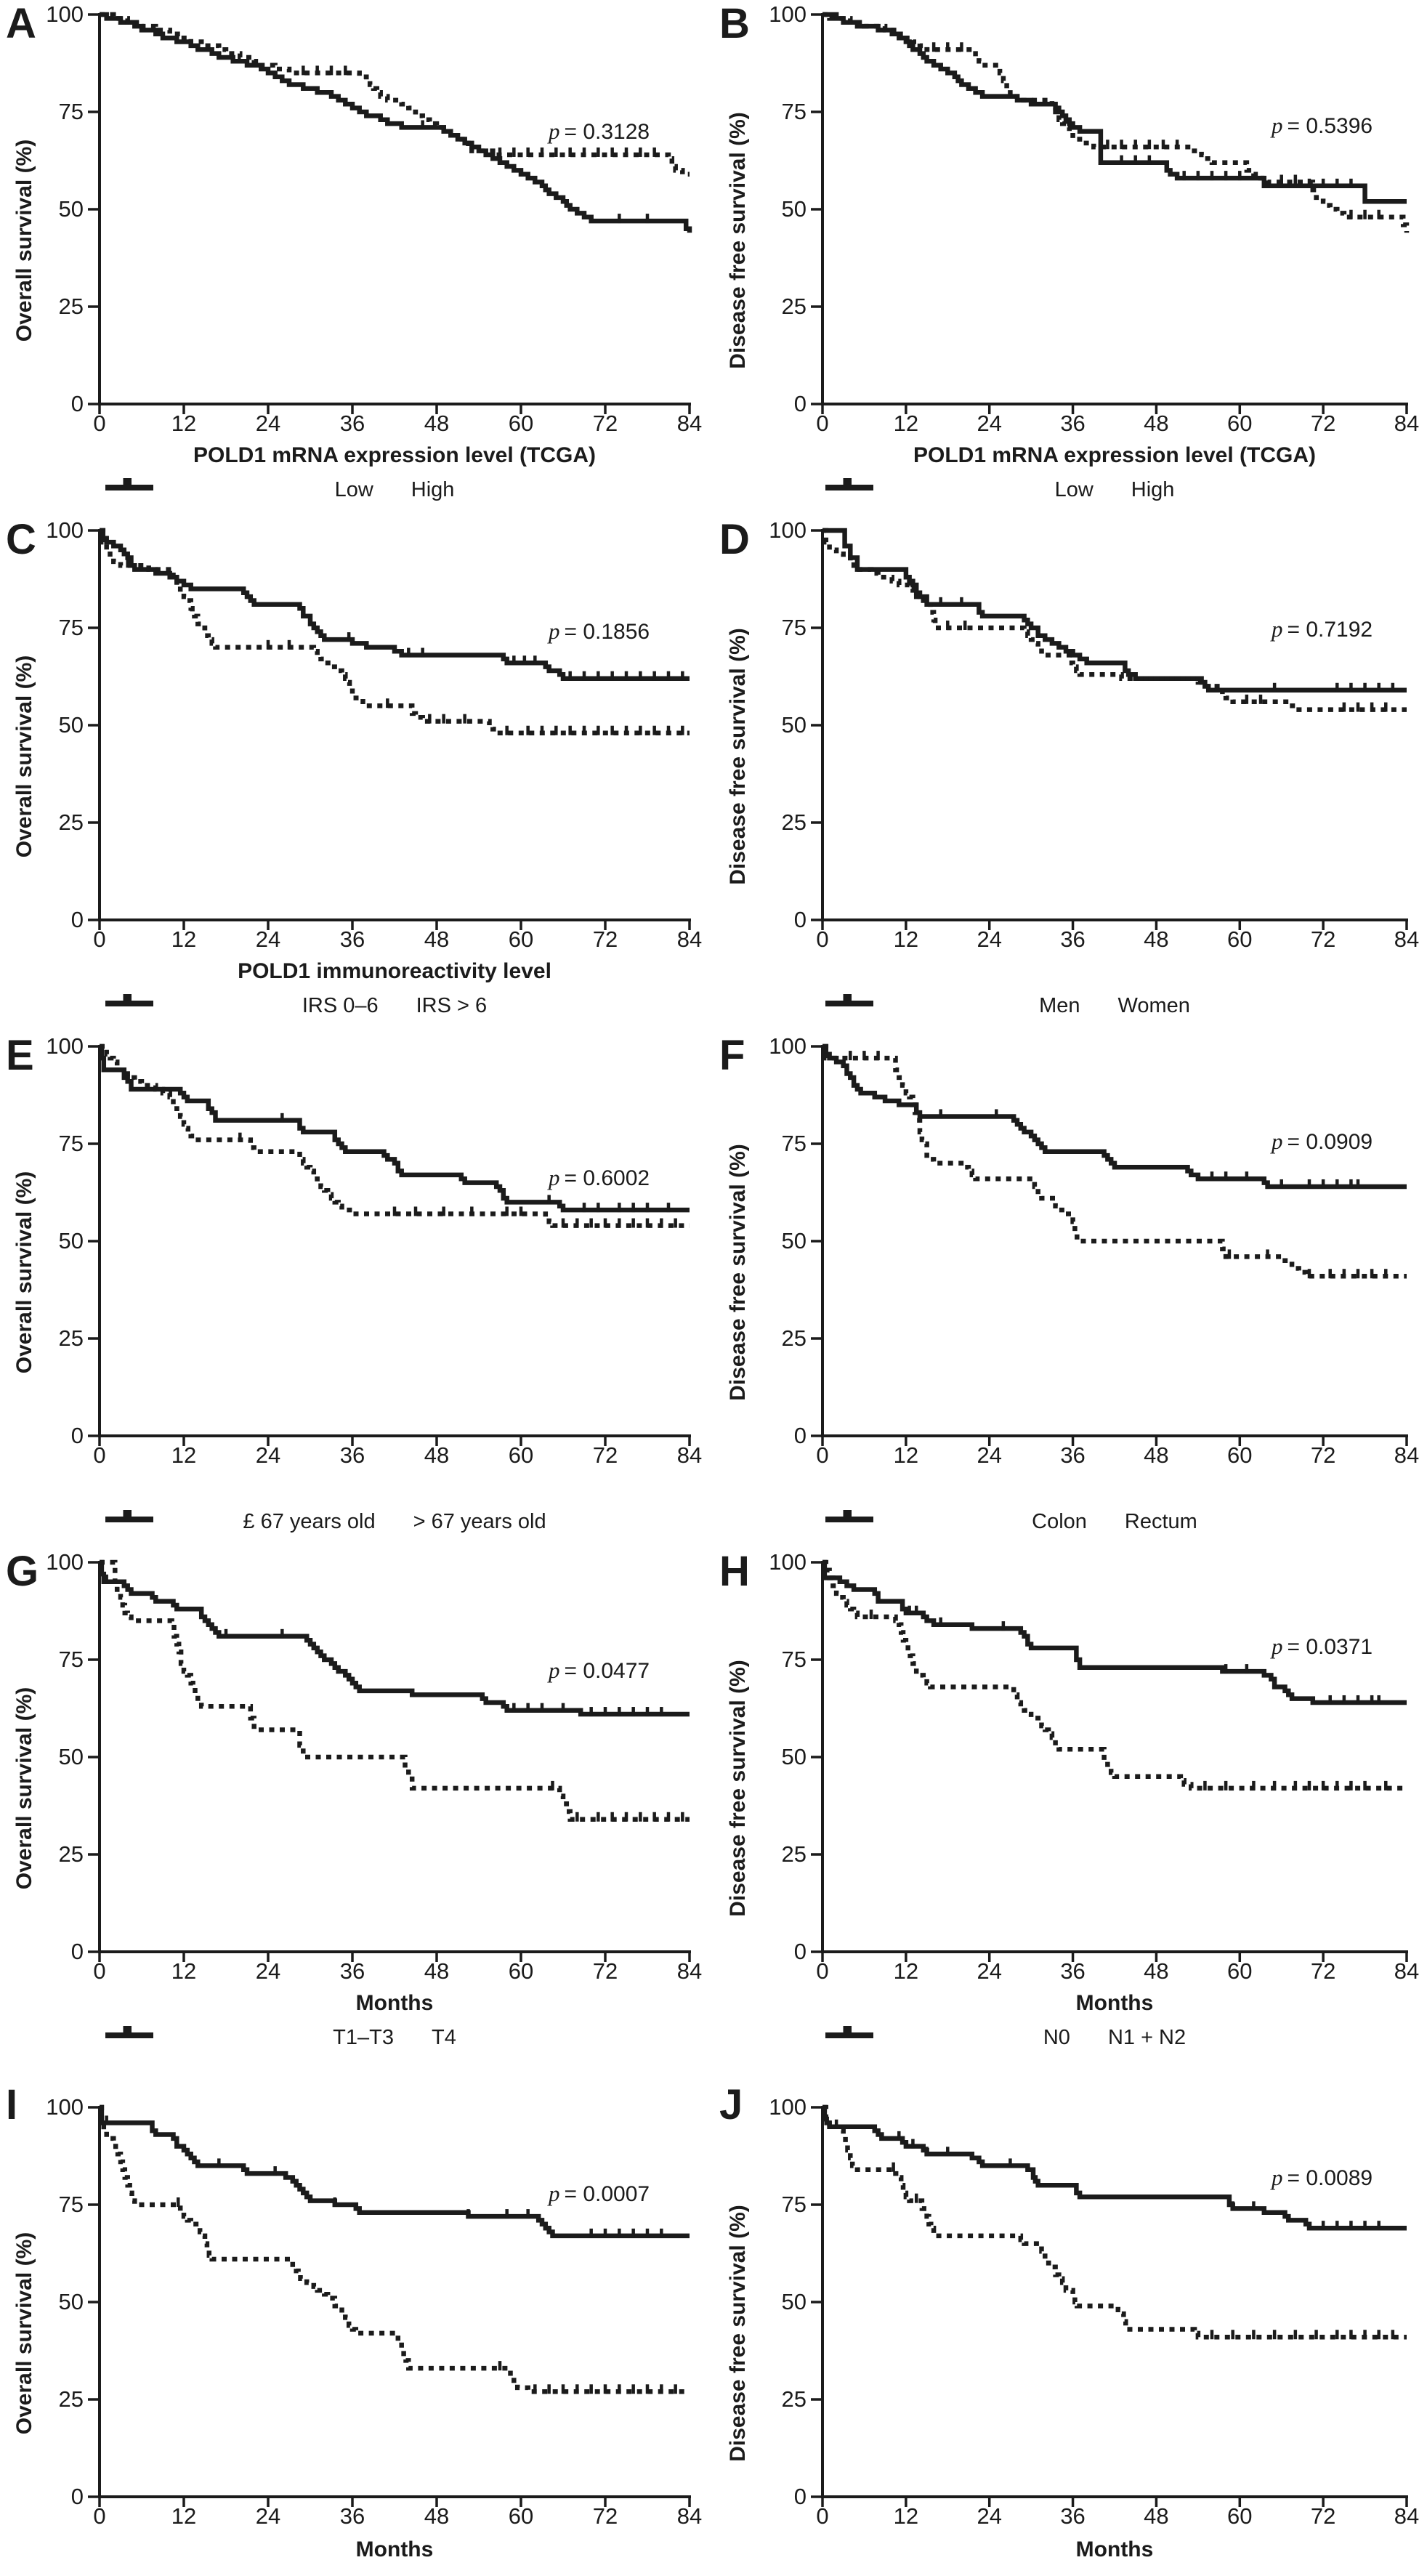 The height and width of the screenshot is (2576, 1427). What do you see at coordinates (1330, 2178) in the screenshot?
I see `p-value-text: = 0.0089` at bounding box center [1330, 2178].